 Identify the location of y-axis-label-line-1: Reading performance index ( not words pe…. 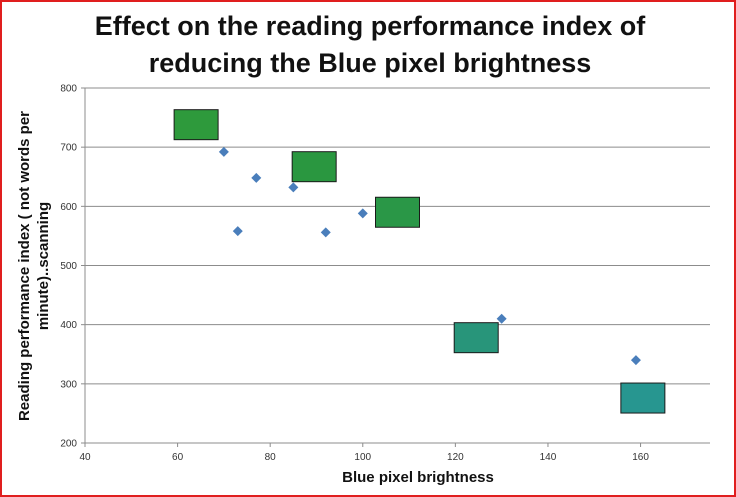
(24, 266).